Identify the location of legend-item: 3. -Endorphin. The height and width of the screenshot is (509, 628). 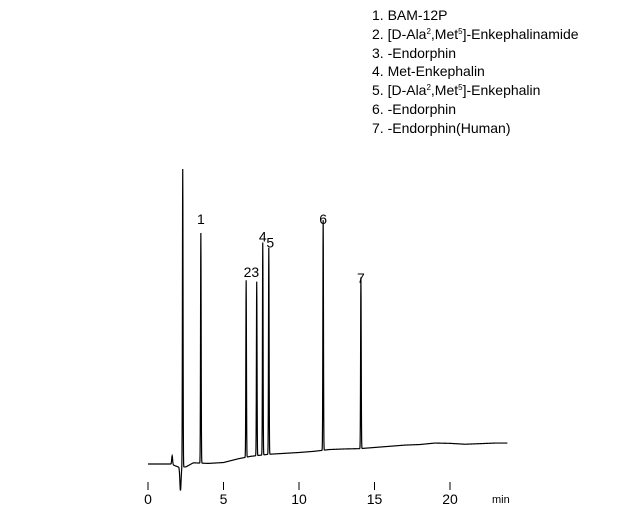
(475, 53).